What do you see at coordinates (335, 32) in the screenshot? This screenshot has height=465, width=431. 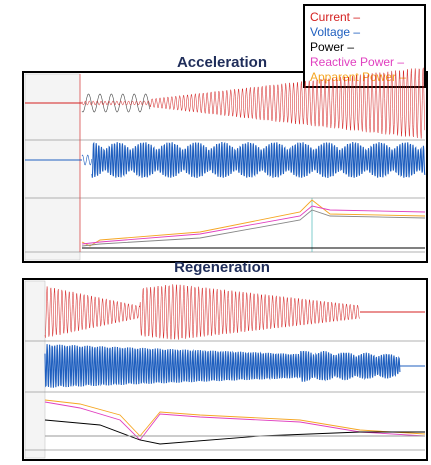 I see `legend-entry: Voltage –` at bounding box center [335, 32].